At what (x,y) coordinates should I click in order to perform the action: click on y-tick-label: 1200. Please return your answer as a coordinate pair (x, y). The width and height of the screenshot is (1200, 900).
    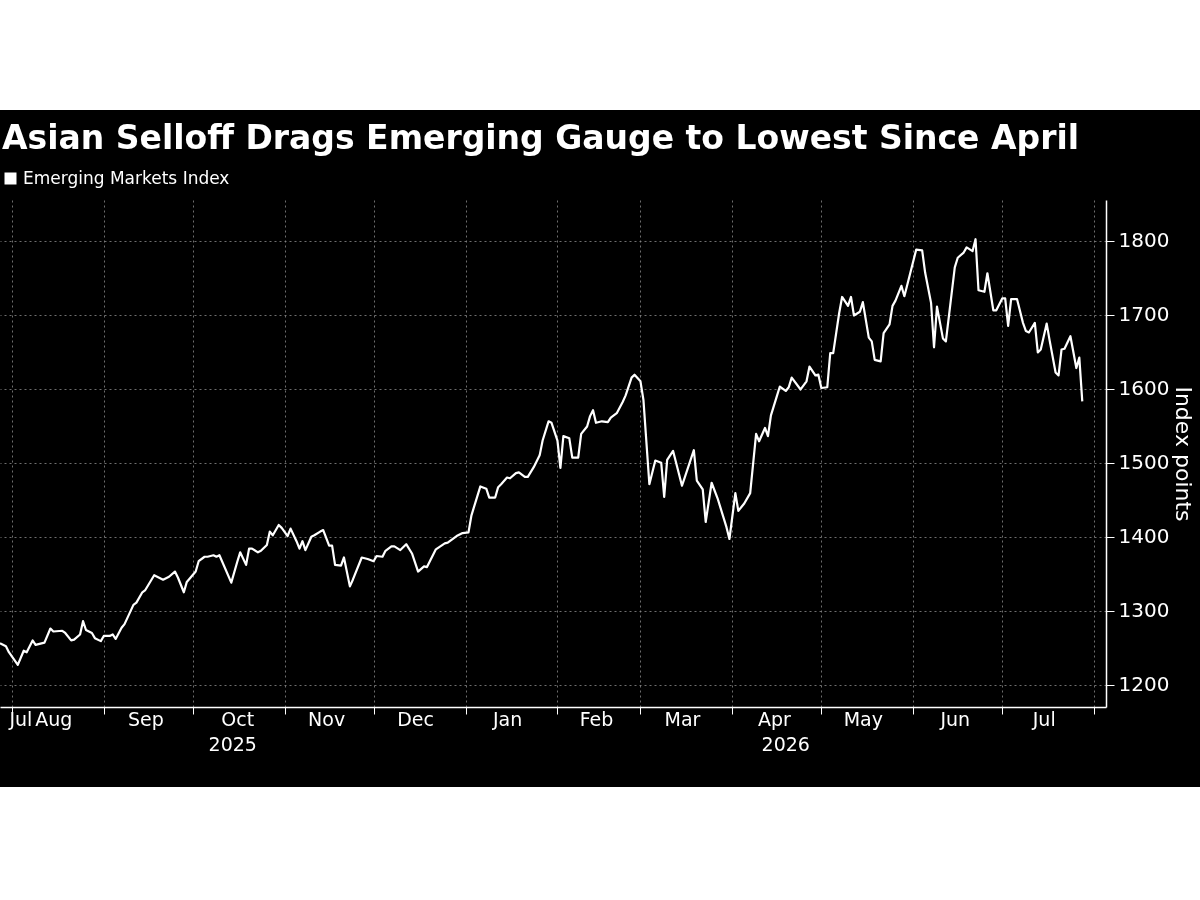
    Looking at the image, I should click on (1144, 684).